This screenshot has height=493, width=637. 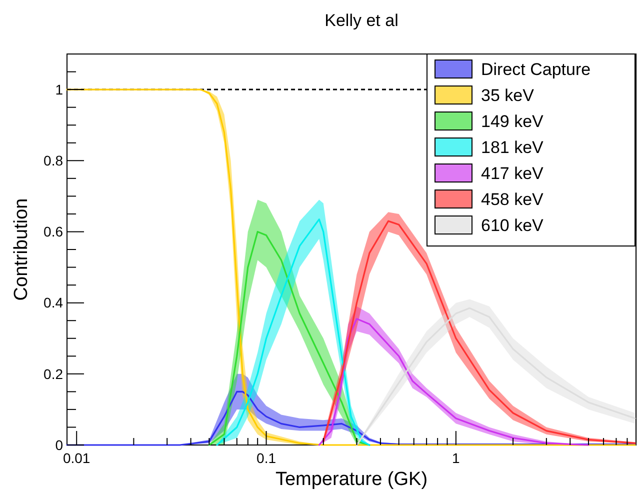 I want to click on x-tick-label: 0.1, so click(x=266, y=458).